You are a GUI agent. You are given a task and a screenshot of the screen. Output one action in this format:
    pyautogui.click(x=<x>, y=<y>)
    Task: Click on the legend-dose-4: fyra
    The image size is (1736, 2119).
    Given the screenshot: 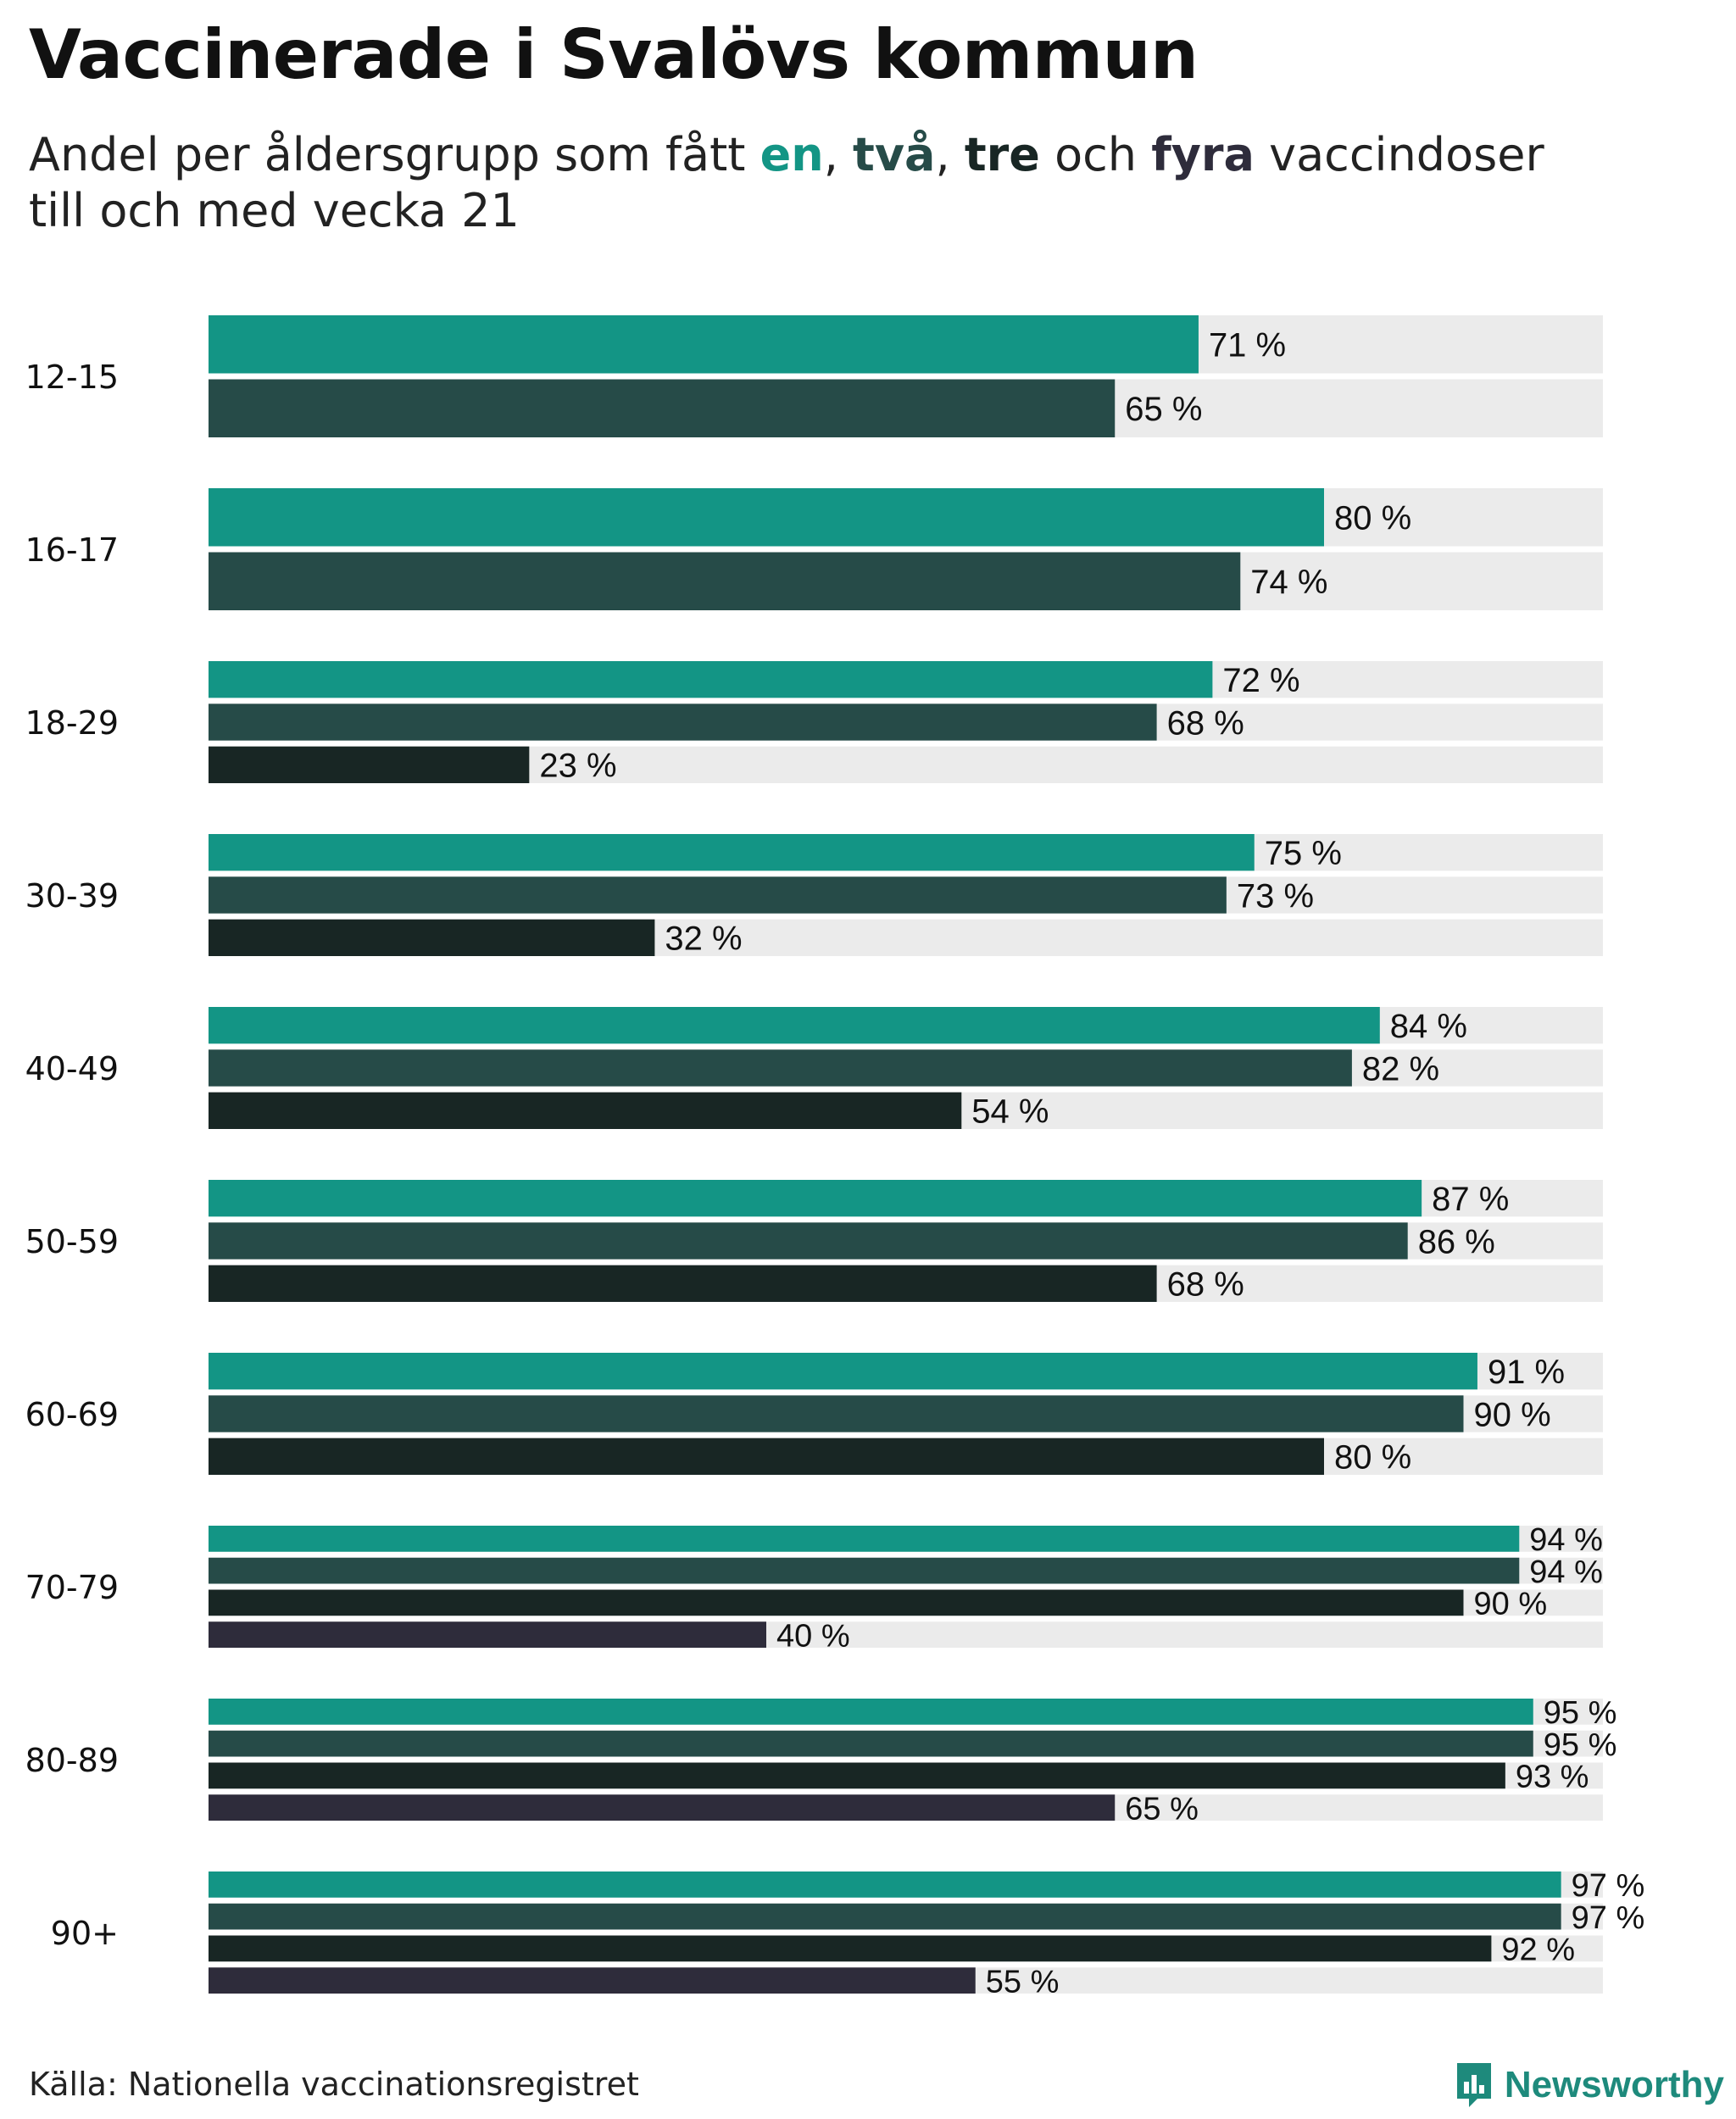 What is the action you would take?
    pyautogui.click(x=1203, y=154)
    